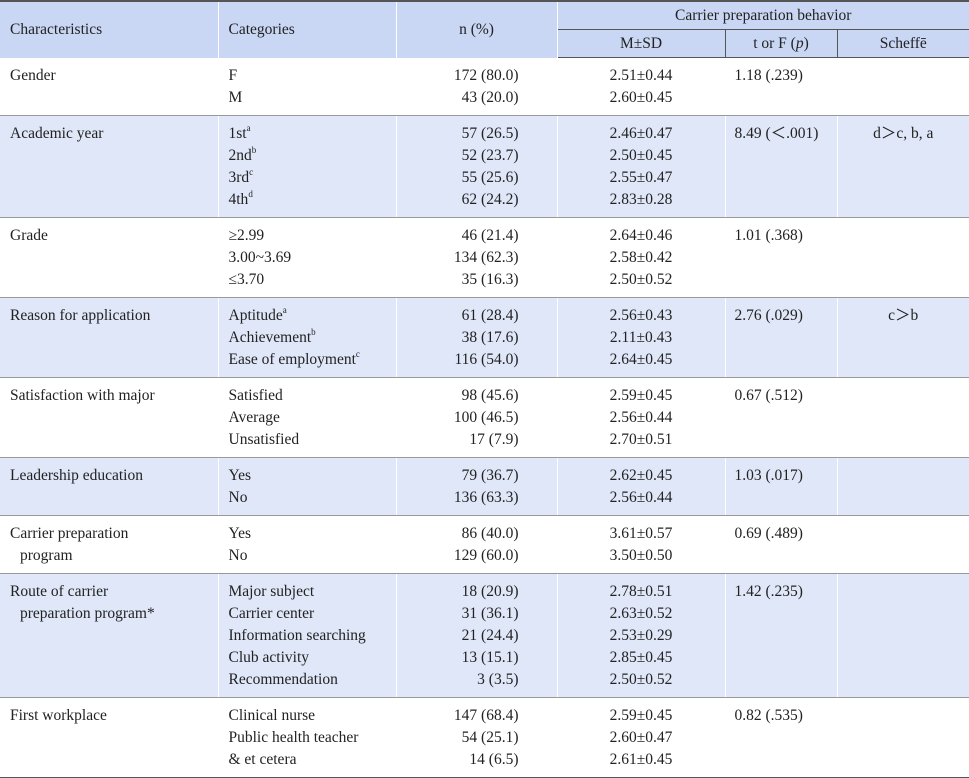 This screenshot has height=778, width=969. What do you see at coordinates (458, 178) in the screenshot?
I see `n-percent-value: 55 (25.6)` at bounding box center [458, 178].